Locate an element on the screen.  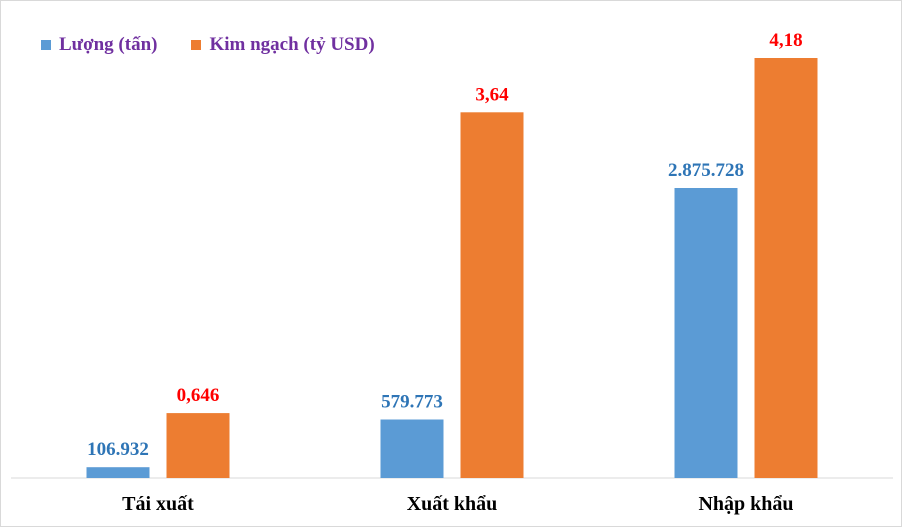
bar-luong-tan-xuat-khau is located at coordinates (412, 448).